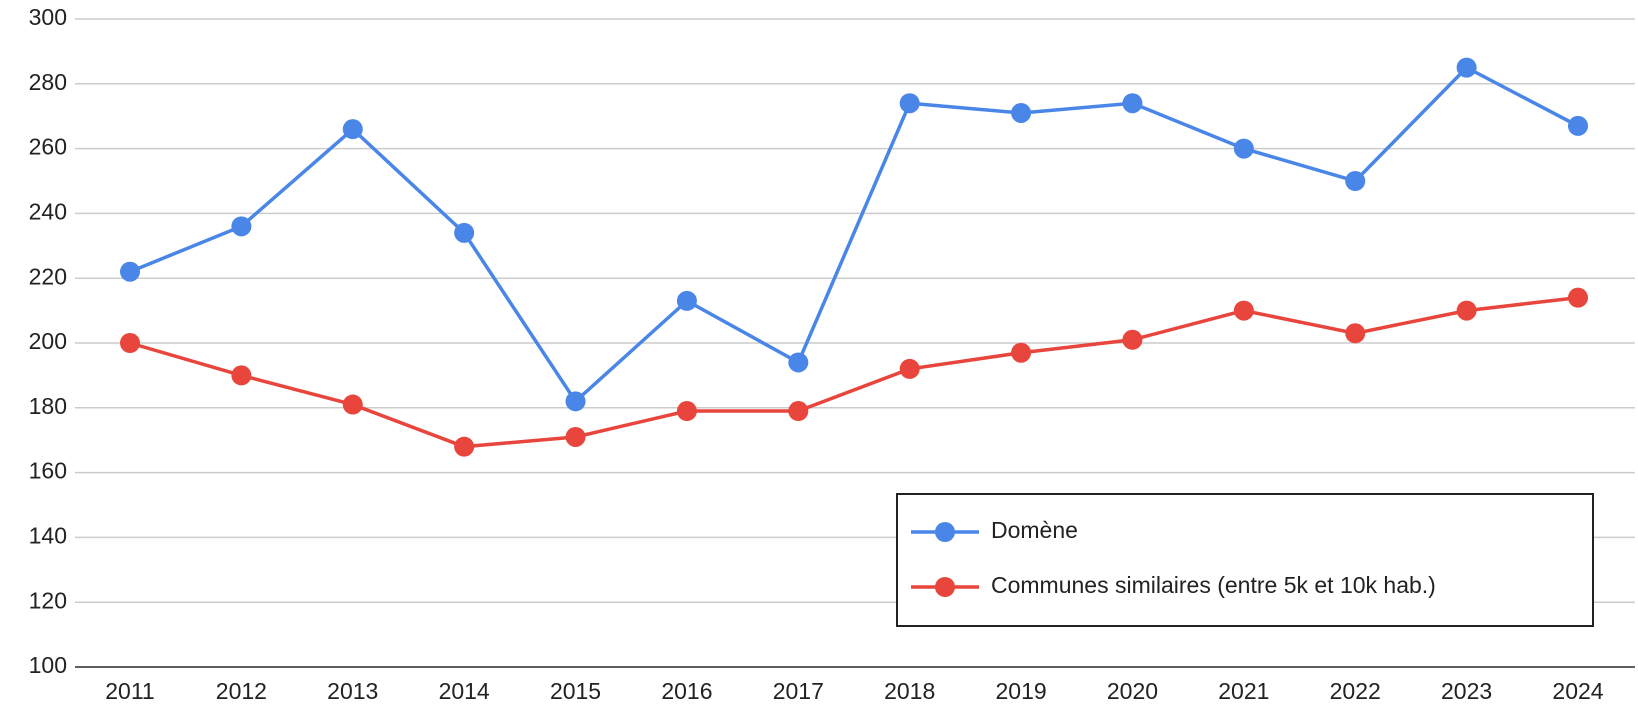 The width and height of the screenshot is (1638, 709). What do you see at coordinates (48, 471) in the screenshot?
I see `y-tick-label: 160` at bounding box center [48, 471].